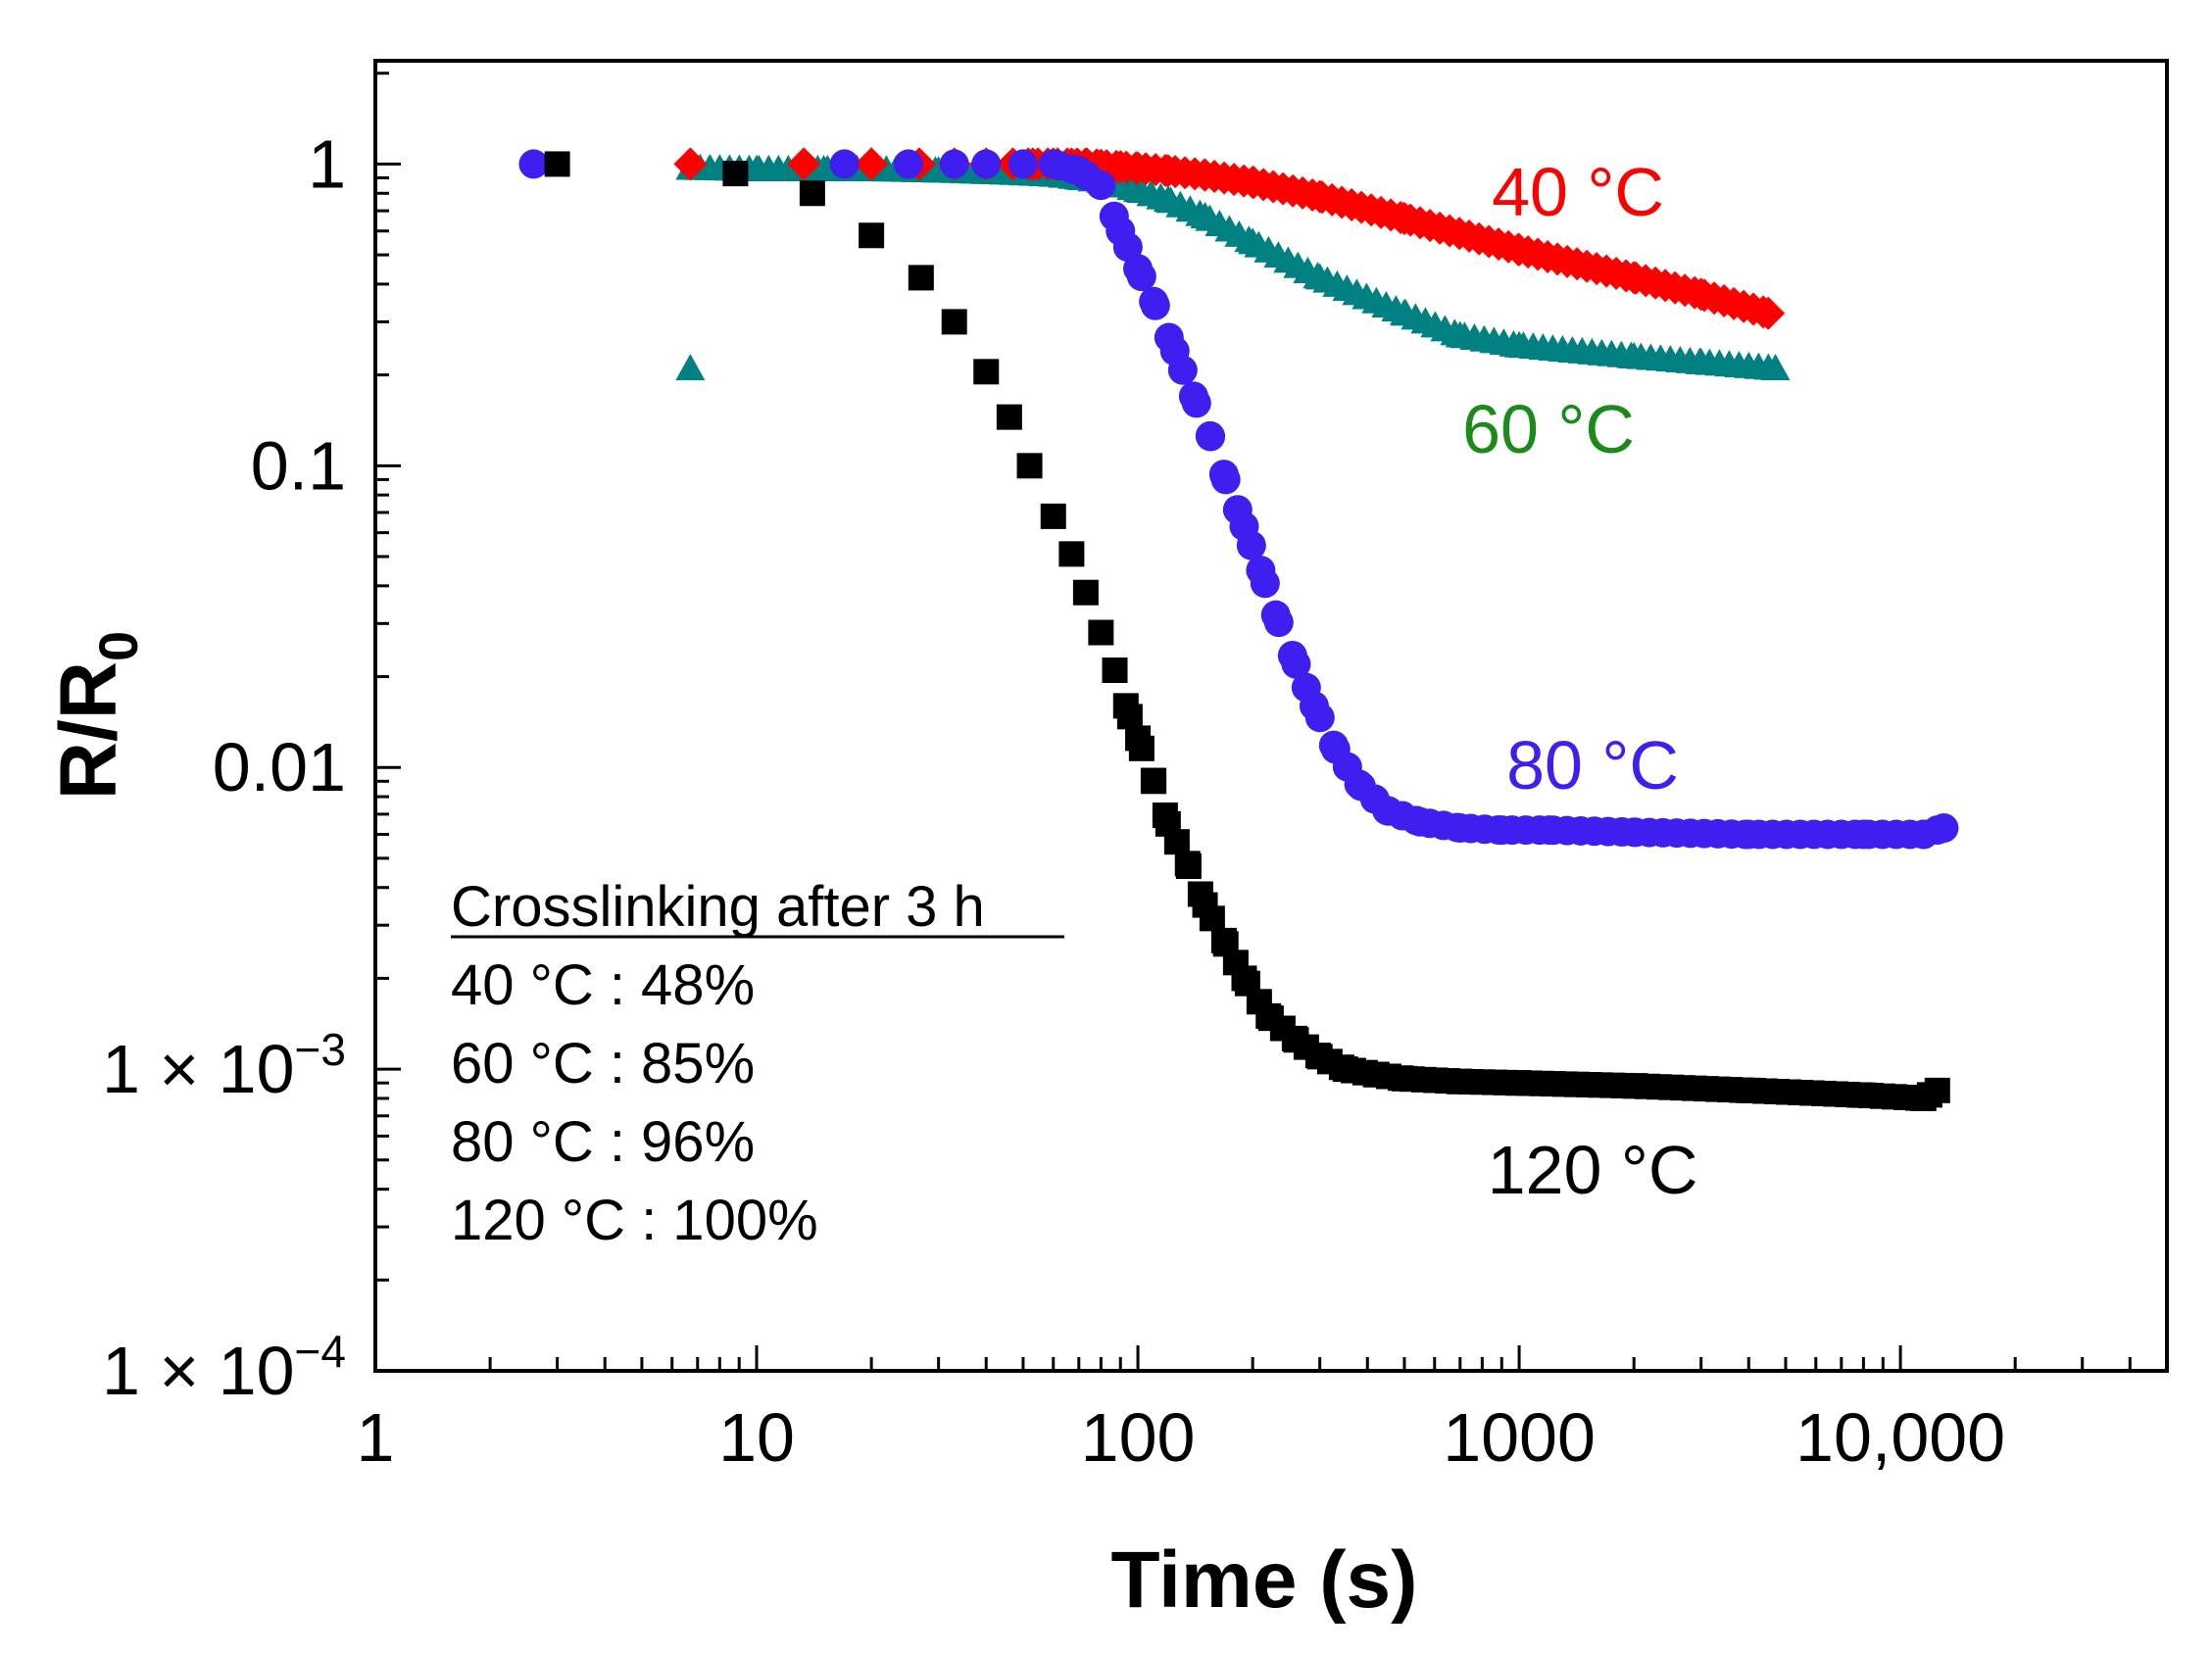 This screenshot has width=2212, height=1655. What do you see at coordinates (224, 1066) in the screenshot?
I see `y-tick-label: 1 × 10⁻³` at bounding box center [224, 1066].